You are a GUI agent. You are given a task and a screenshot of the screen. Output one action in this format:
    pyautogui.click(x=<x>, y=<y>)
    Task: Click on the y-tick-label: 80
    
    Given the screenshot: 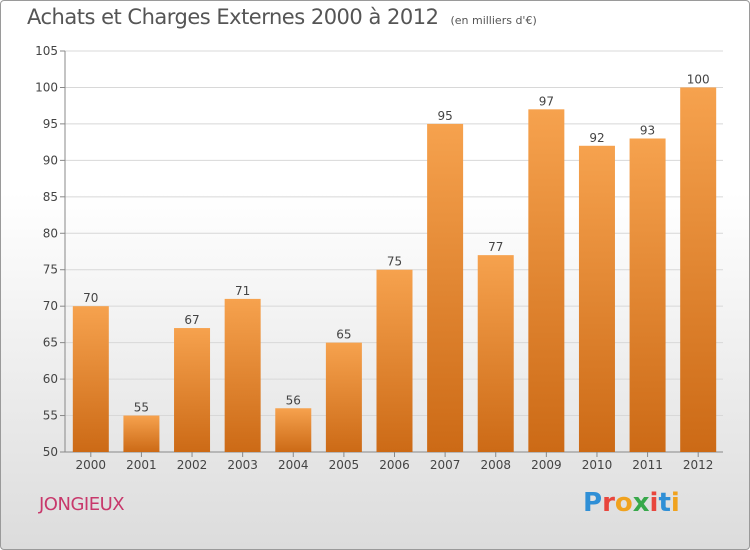 What is the action you would take?
    pyautogui.click(x=50, y=233)
    